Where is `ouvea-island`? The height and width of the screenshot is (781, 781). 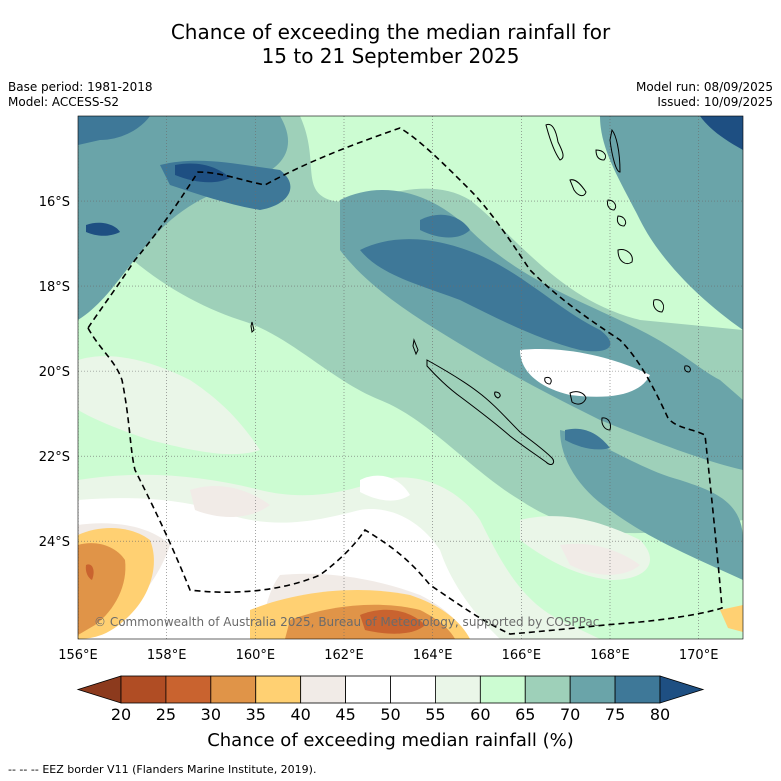
ouvea-island is located at coordinates (548, 381).